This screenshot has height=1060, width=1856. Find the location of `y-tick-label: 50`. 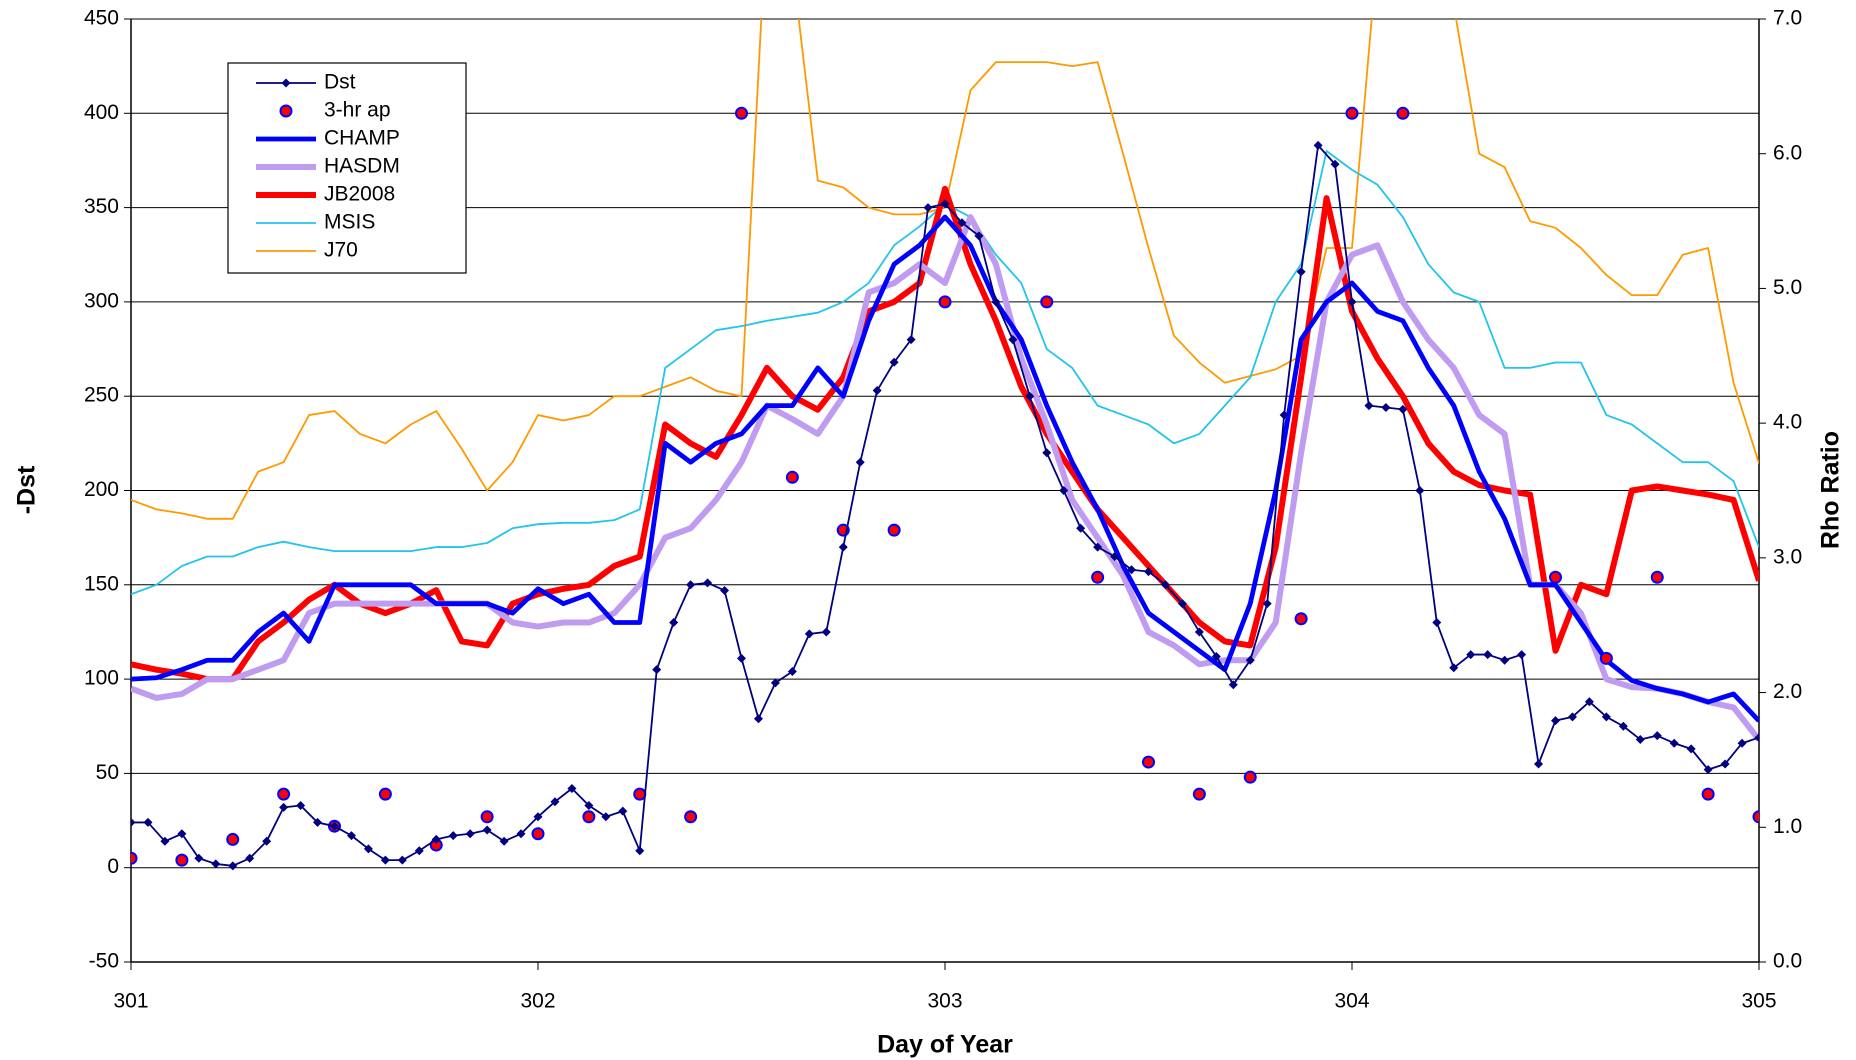

y-tick-label: 50 is located at coordinates (107, 772).